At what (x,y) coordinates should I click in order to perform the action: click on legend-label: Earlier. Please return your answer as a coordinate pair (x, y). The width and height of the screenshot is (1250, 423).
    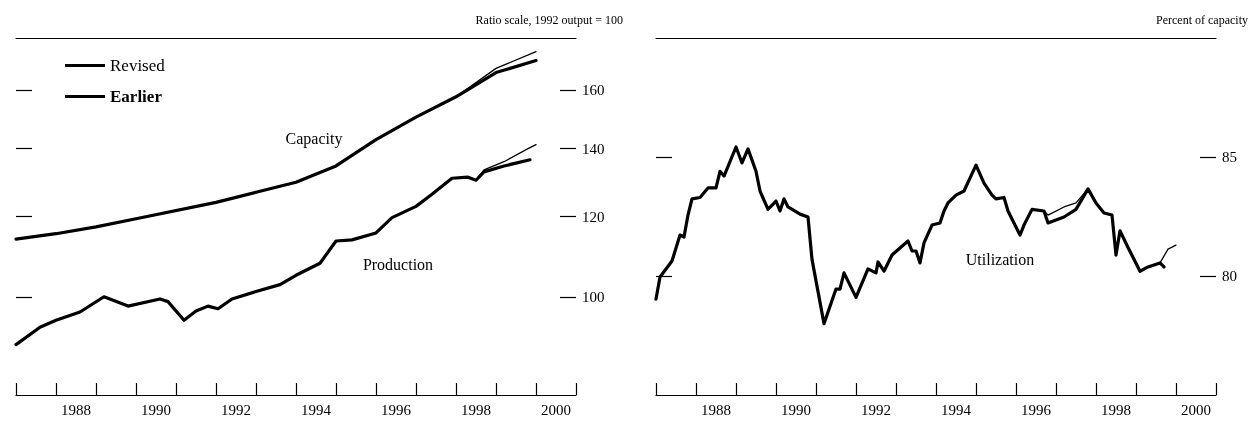
    Looking at the image, I should click on (136, 96).